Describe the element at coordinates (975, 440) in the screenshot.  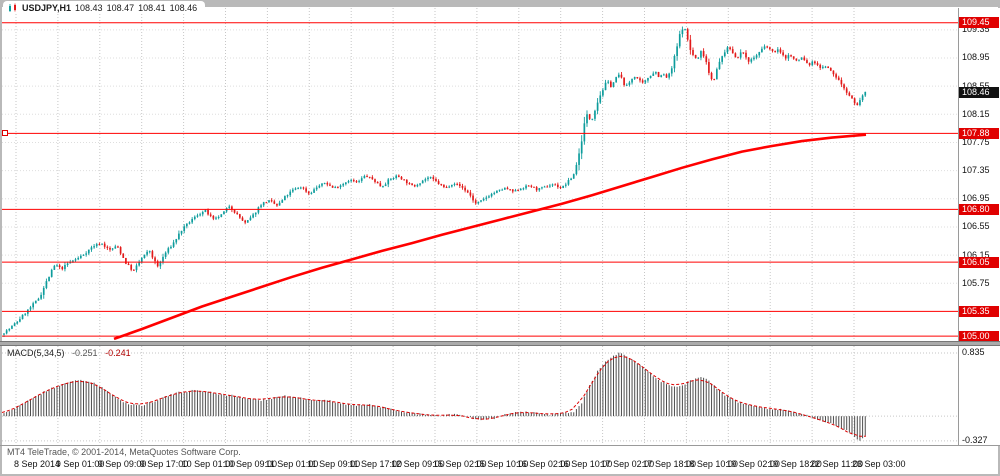
I see `macd-min-label: -0.327` at that location.